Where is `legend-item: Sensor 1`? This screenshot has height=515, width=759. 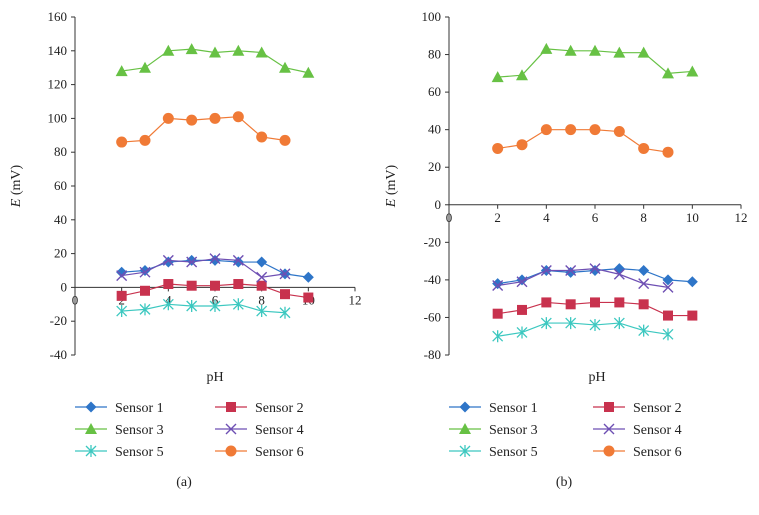
legend-item: Sensor 1 is located at coordinates (119, 408).